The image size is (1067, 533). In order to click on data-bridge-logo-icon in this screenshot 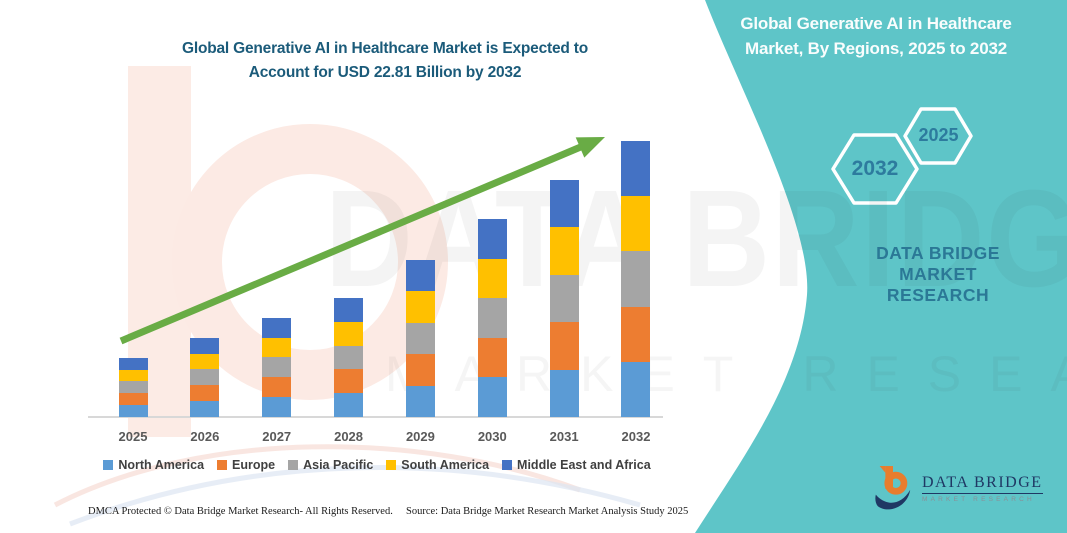, I will do `click(893, 488)`.